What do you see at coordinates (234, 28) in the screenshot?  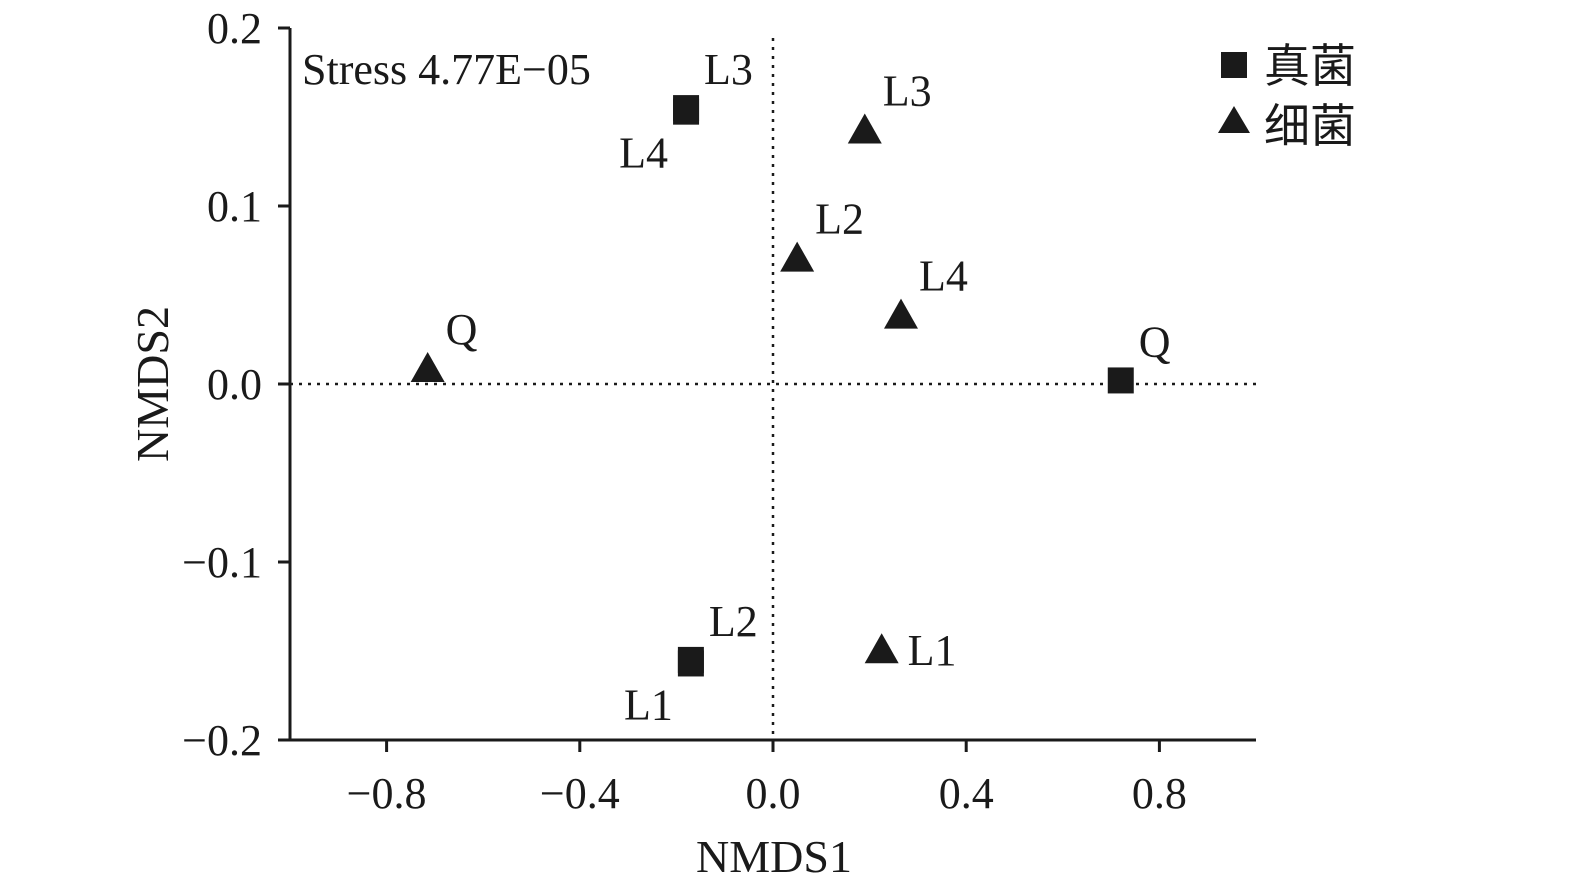 I see `y-tick-label: 0.2` at bounding box center [234, 28].